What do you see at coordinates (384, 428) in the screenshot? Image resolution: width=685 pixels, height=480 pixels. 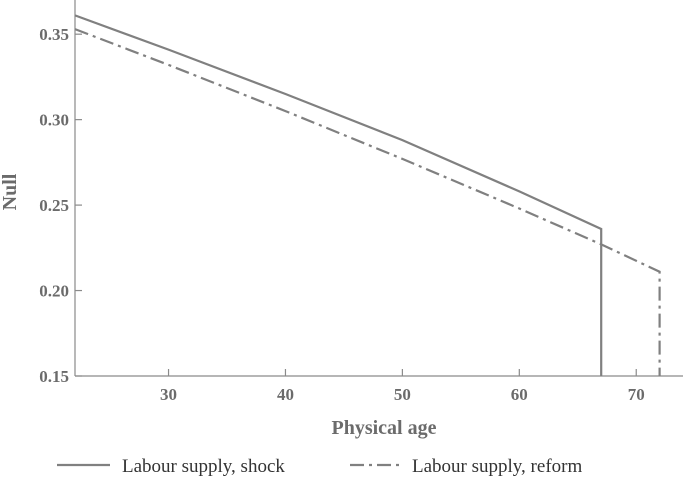 I see `x-axis-title: Physical age` at bounding box center [384, 428].